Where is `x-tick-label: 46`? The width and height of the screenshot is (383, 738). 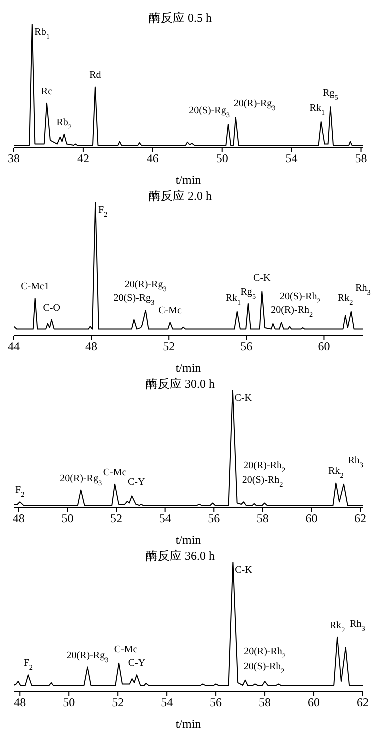
x-tick-label: 46 is located at coordinates (152, 159).